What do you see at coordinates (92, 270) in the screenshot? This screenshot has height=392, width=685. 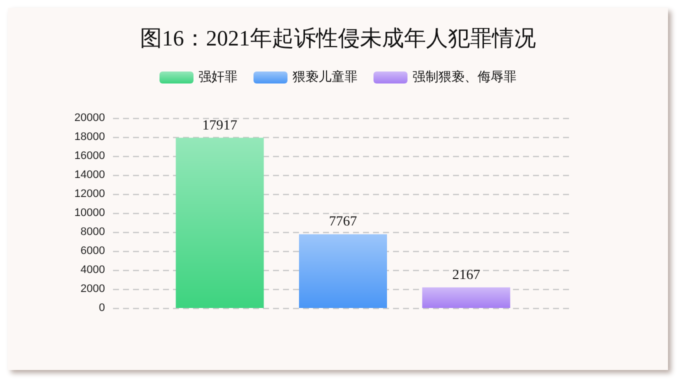 I see `y-tick-label: 4000` at bounding box center [92, 270].